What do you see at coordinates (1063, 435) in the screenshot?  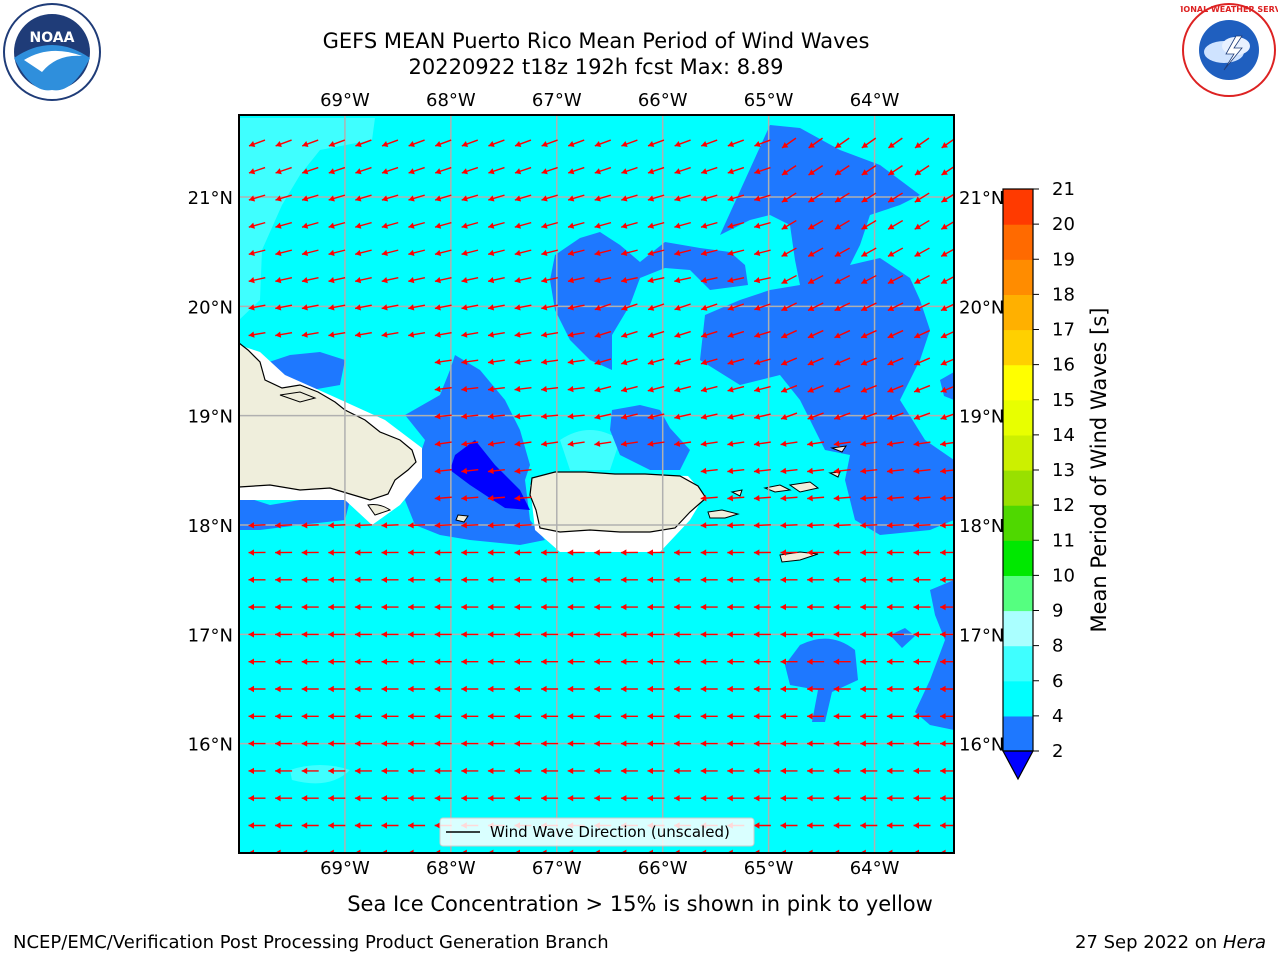 I see `colorbar-tick-label: 14` at bounding box center [1063, 435].